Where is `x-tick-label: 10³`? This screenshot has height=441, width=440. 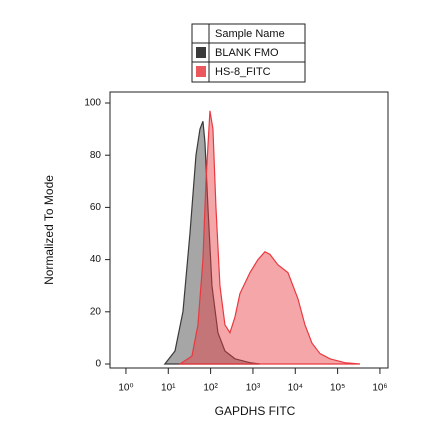
x-tick-label: 10³ is located at coordinates (253, 388).